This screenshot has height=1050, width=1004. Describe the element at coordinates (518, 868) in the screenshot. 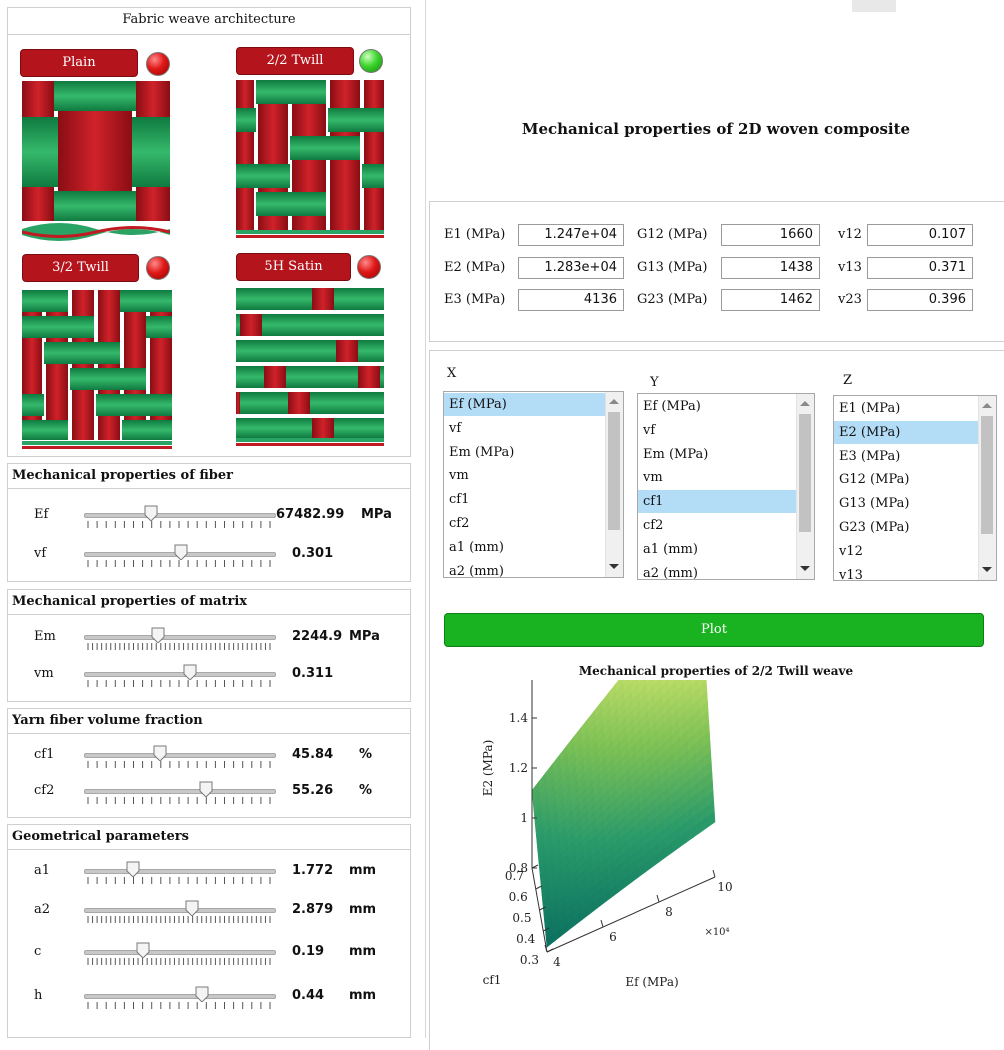

I see `z-tick-label: 0.8` at that location.